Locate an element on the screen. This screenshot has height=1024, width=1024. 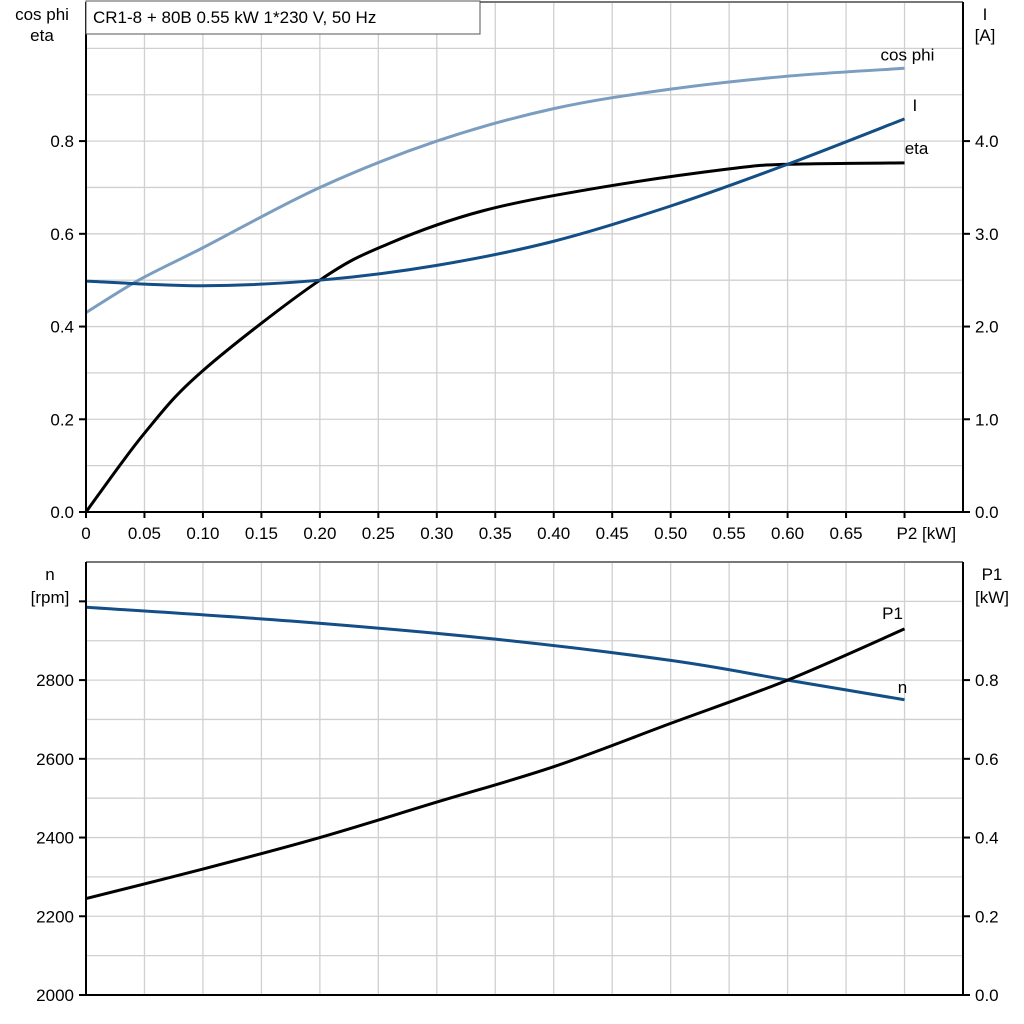
series-label-eta: eta is located at coordinates (917, 148).